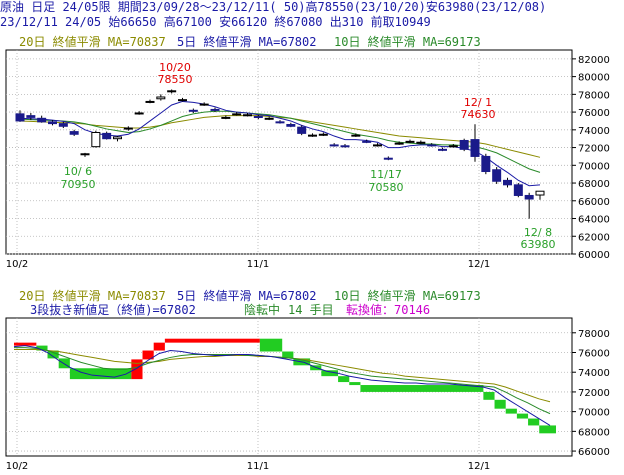 This screenshot has height=475, width=624. Describe the element at coordinates (594, 432) in the screenshot. I see `bottom-chart-y-tick-label: 68000` at that location.